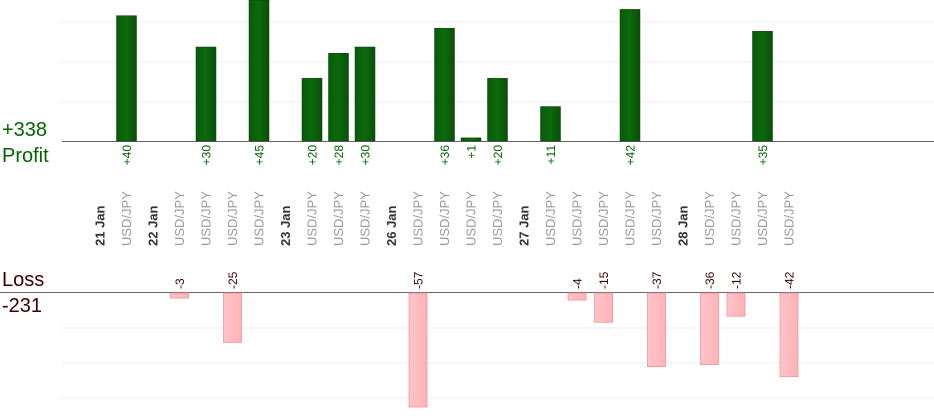 Image resolution: width=934 pixels, height=420 pixels. I want to click on profit-value-label: +36, so click(445, 155).